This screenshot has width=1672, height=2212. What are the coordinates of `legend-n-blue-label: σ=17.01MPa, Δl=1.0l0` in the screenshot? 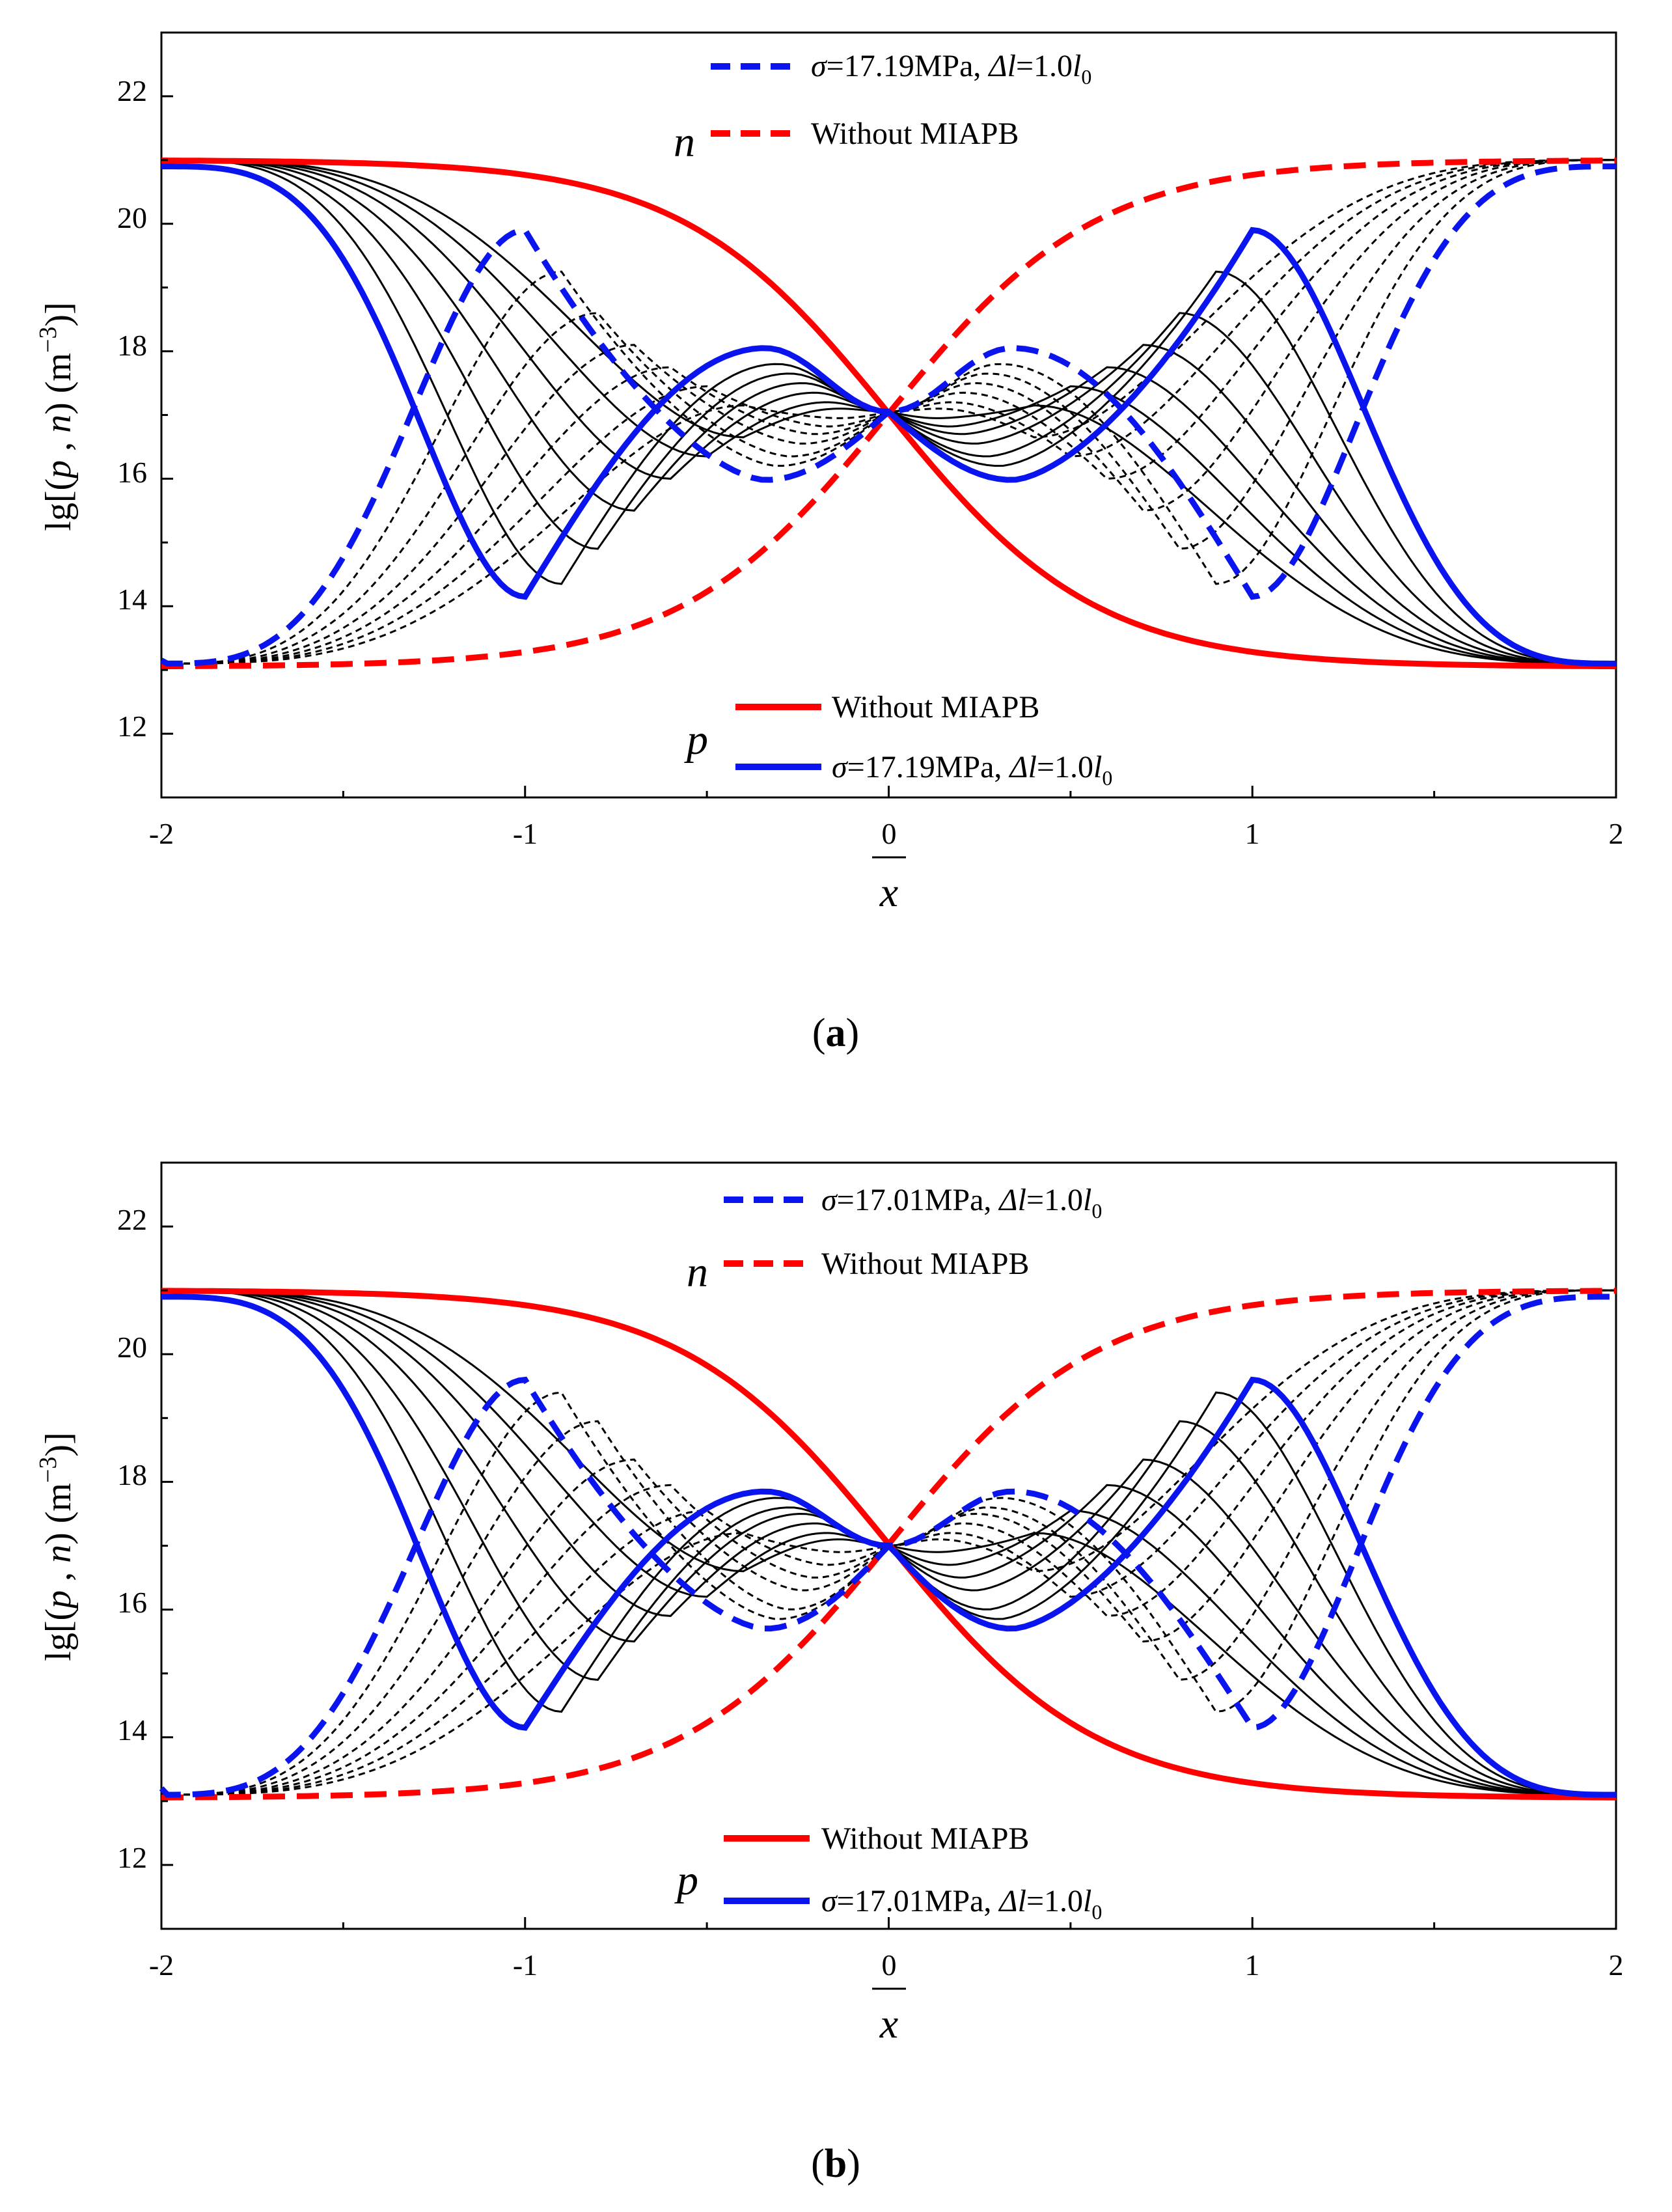 It's located at (961, 1203).